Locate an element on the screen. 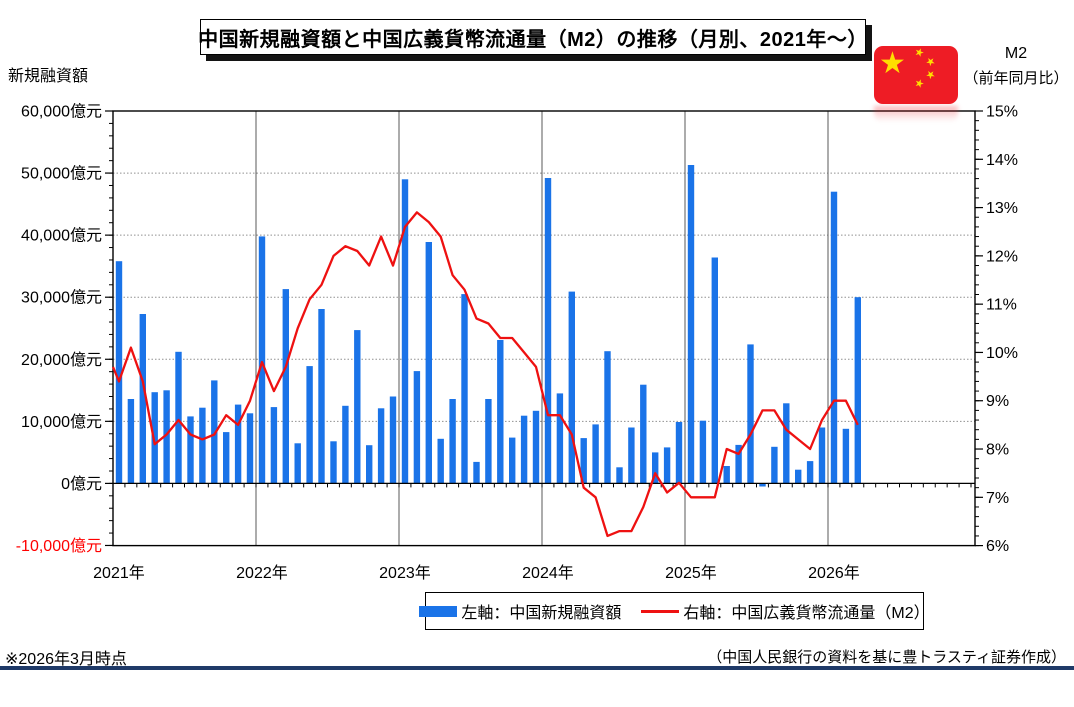  right-tick-label: 12% is located at coordinates (1002, 256).